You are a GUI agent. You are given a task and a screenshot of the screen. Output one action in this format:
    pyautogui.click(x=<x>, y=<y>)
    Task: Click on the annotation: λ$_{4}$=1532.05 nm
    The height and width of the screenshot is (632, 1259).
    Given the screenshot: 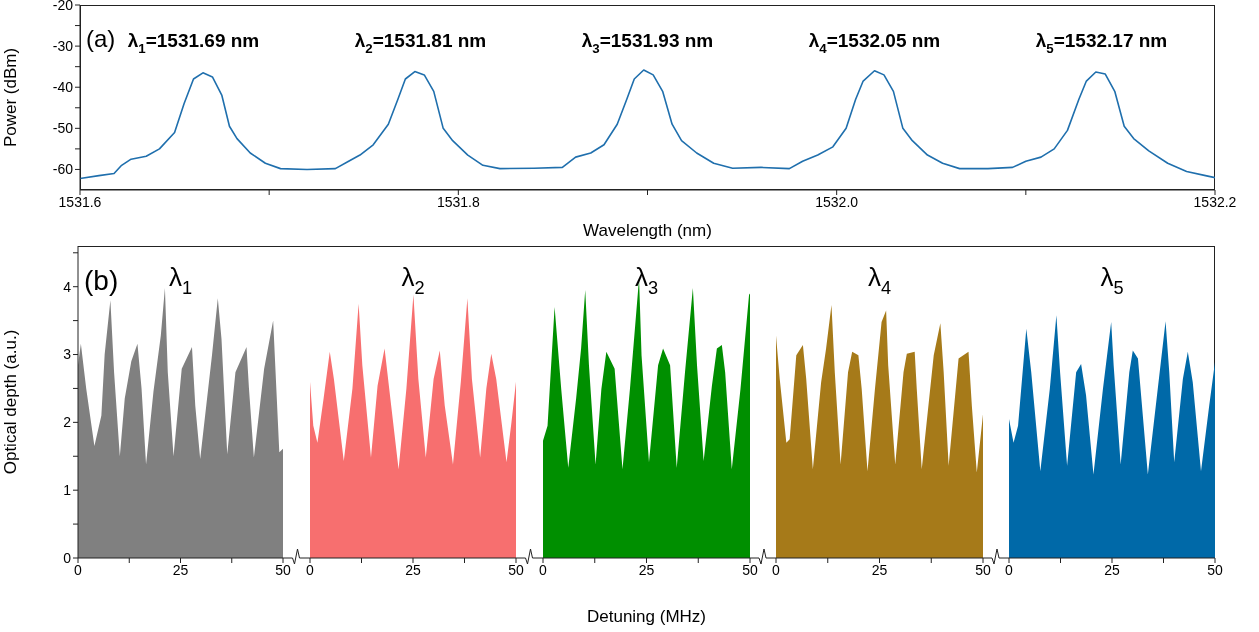 What is the action you would take?
    pyautogui.click(x=874, y=43)
    